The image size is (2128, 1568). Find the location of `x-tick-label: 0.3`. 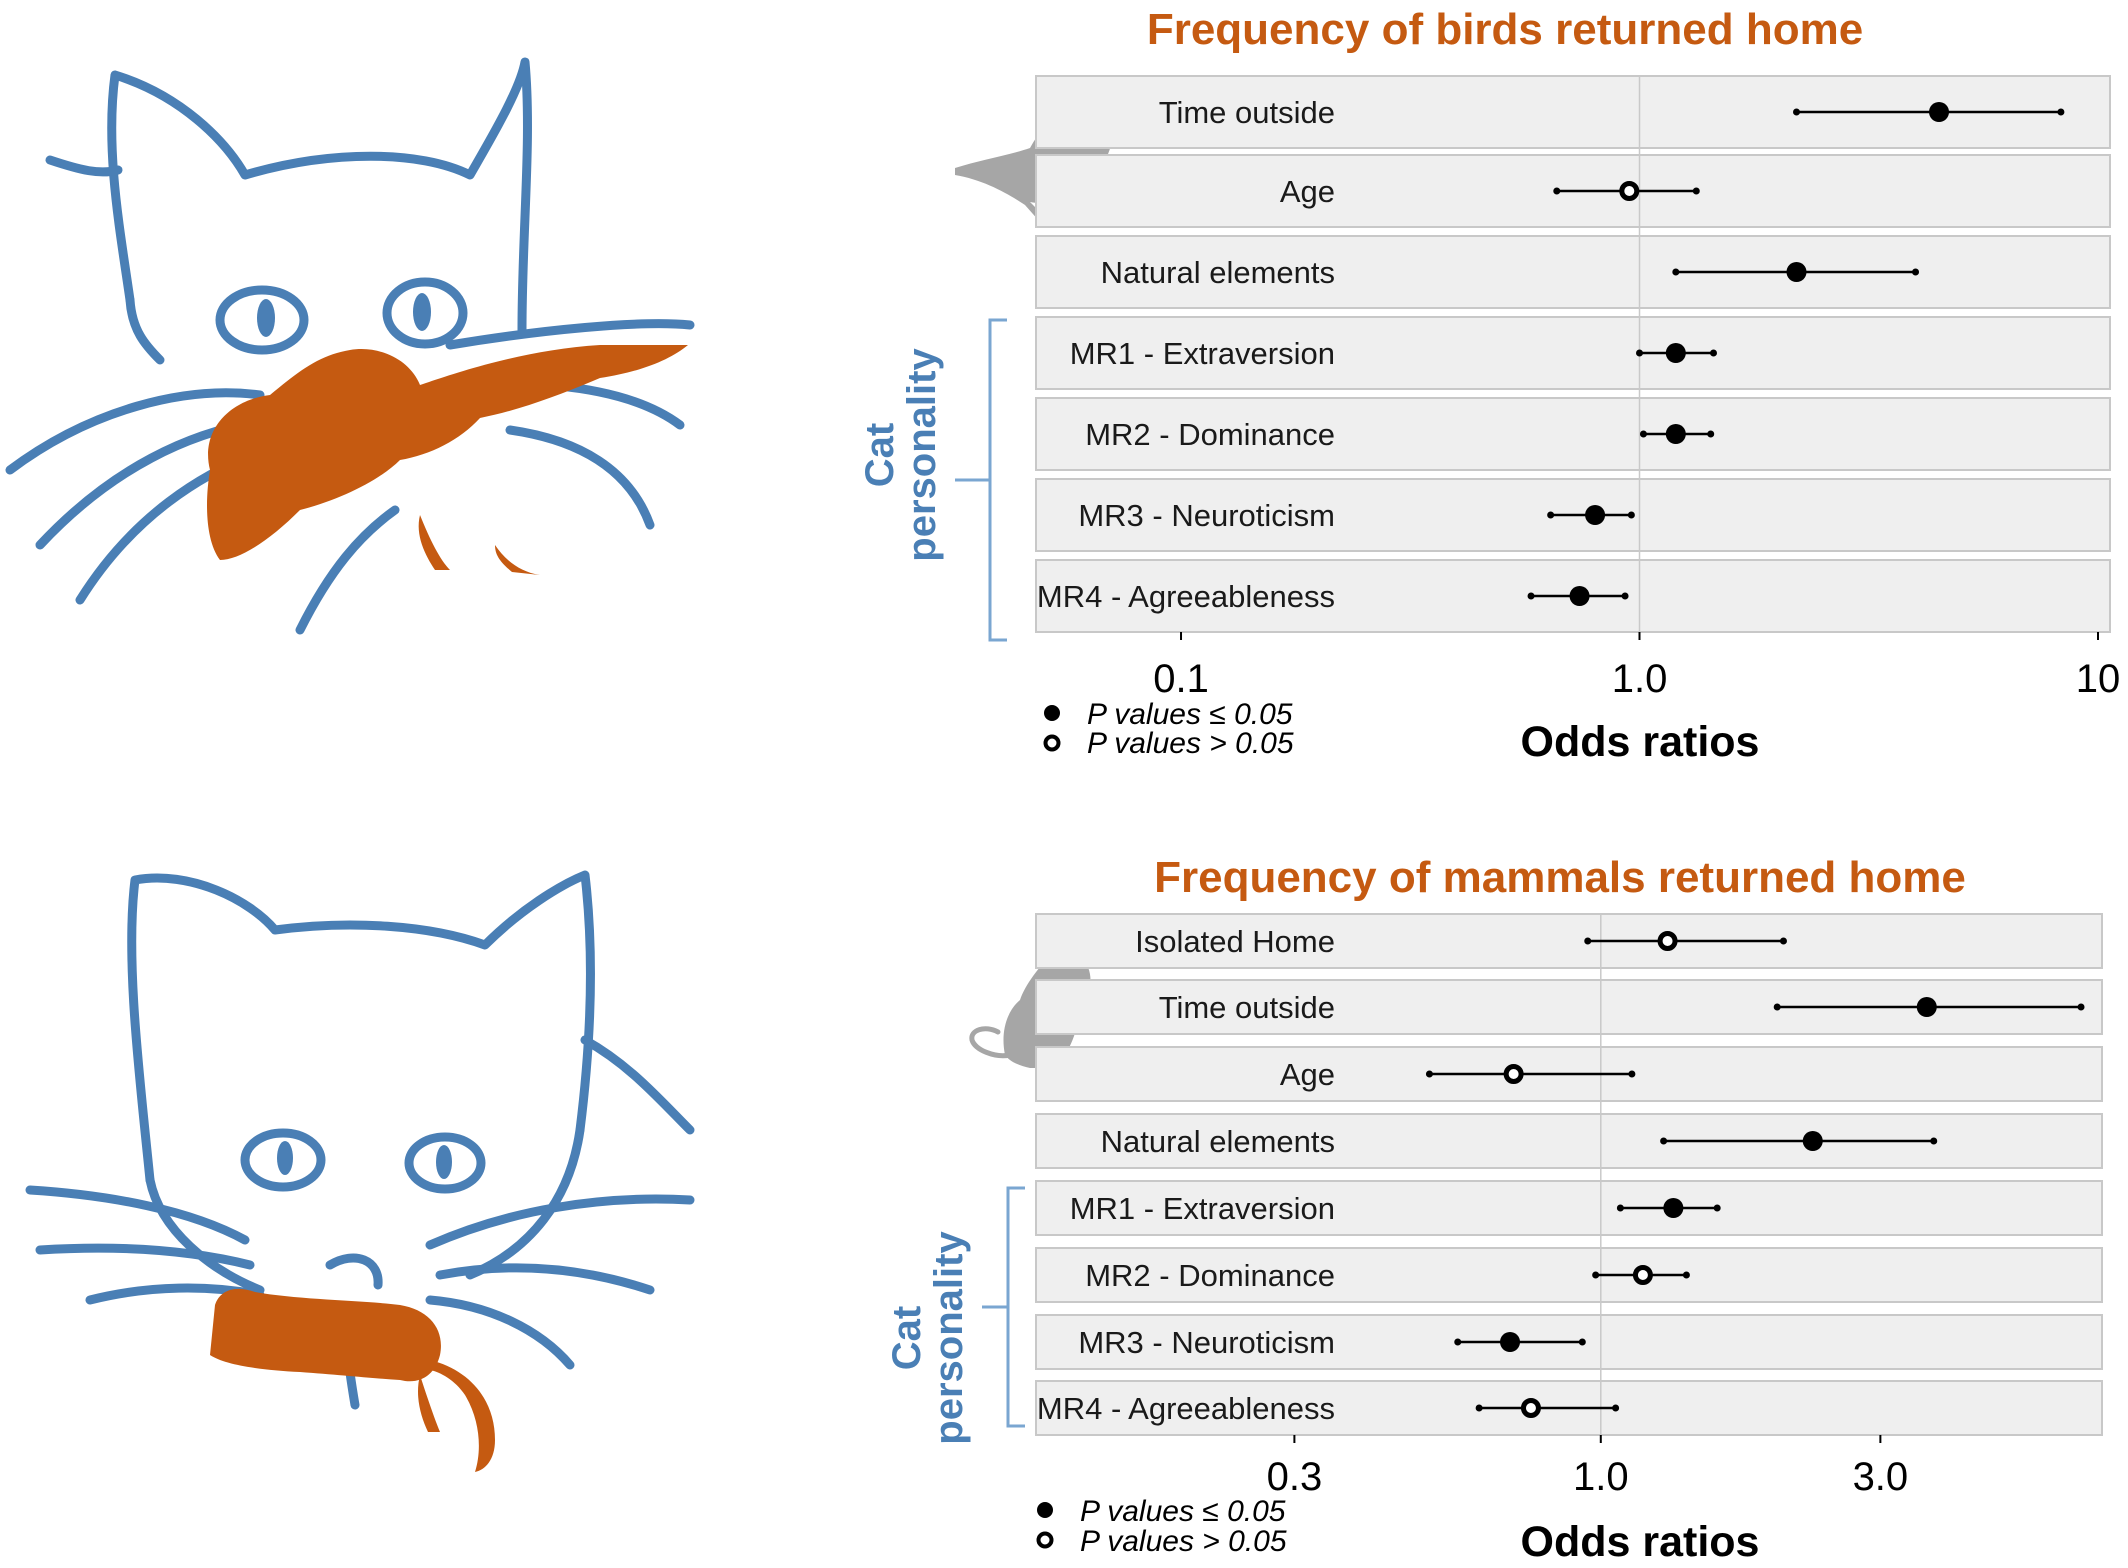

x-tick-label: 0.3 is located at coordinates (1295, 1477).